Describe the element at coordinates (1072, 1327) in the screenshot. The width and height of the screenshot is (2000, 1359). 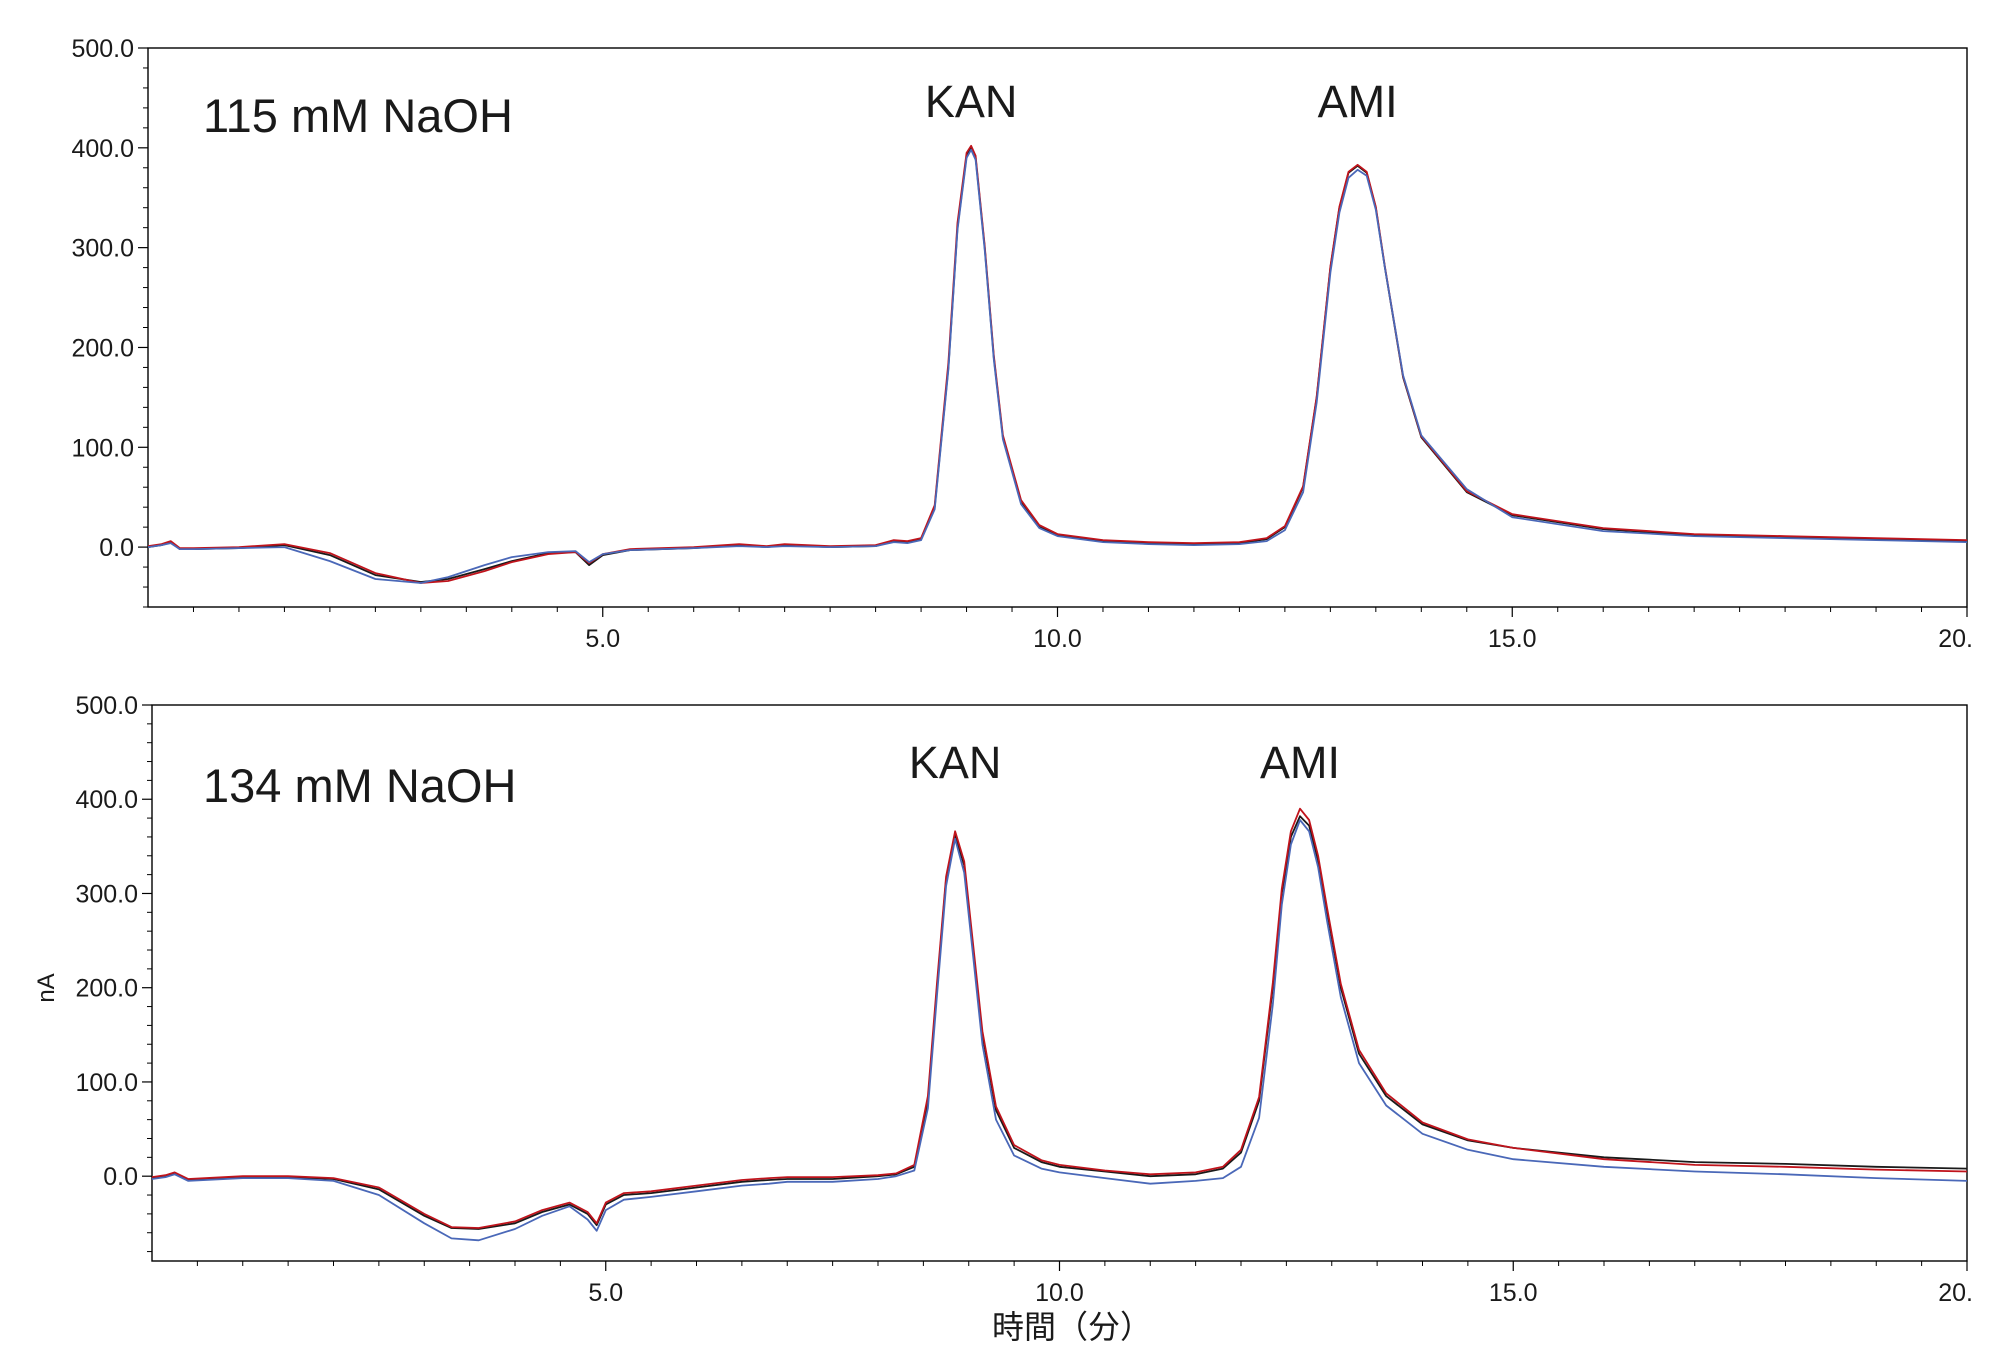
I see `x-axis-label: 時間（分）` at that location.